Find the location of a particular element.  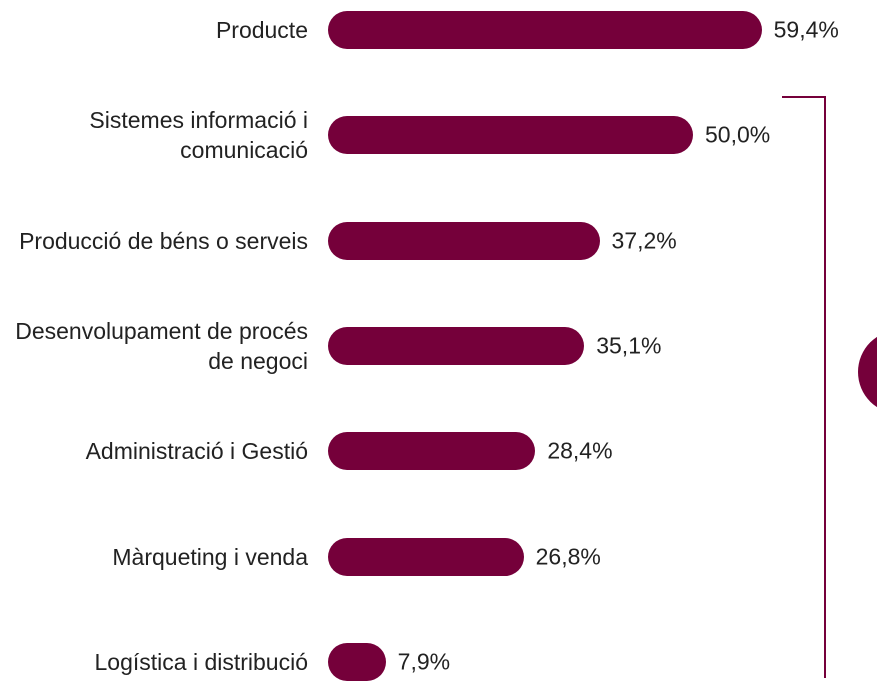

value-label: 50,0% is located at coordinates (738, 134).